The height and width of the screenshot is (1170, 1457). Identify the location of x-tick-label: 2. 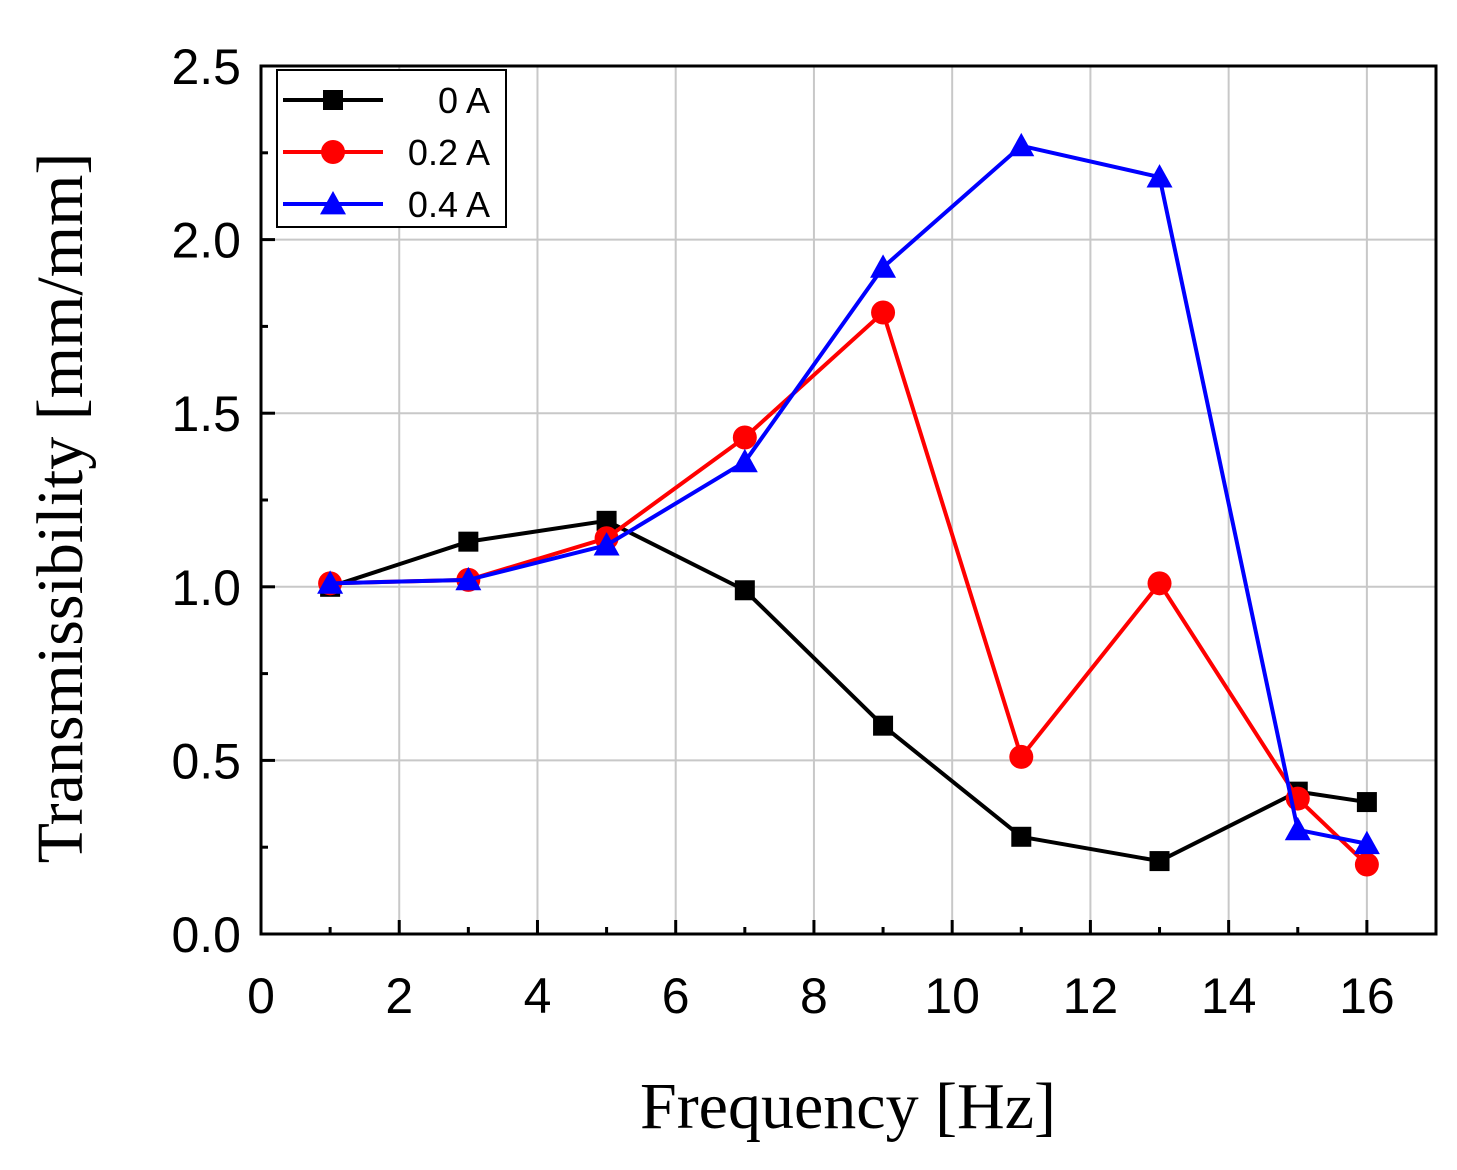
(399, 996).